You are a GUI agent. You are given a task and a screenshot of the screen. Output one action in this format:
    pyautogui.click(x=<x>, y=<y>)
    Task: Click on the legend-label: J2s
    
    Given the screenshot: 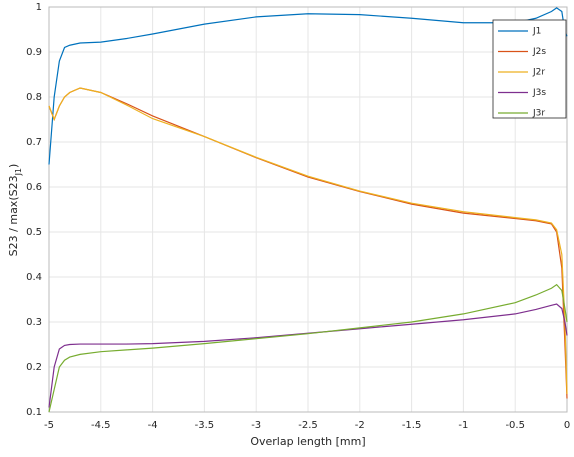 What is the action you would take?
    pyautogui.click(x=539, y=52)
    